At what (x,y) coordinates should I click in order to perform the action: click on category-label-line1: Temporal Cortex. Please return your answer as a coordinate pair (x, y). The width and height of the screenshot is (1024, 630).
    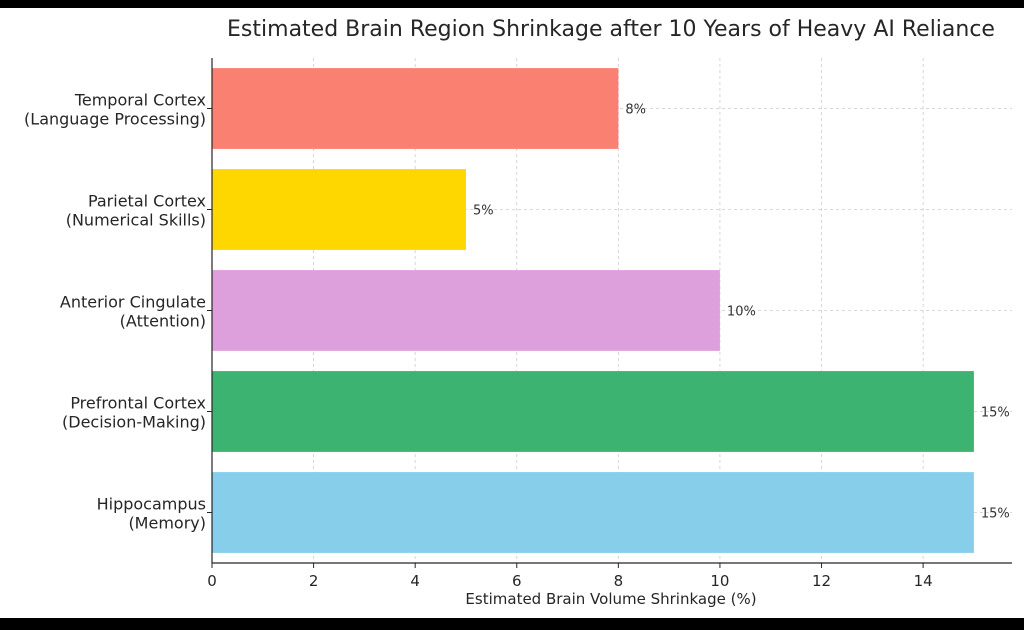
    Looking at the image, I should click on (140, 100).